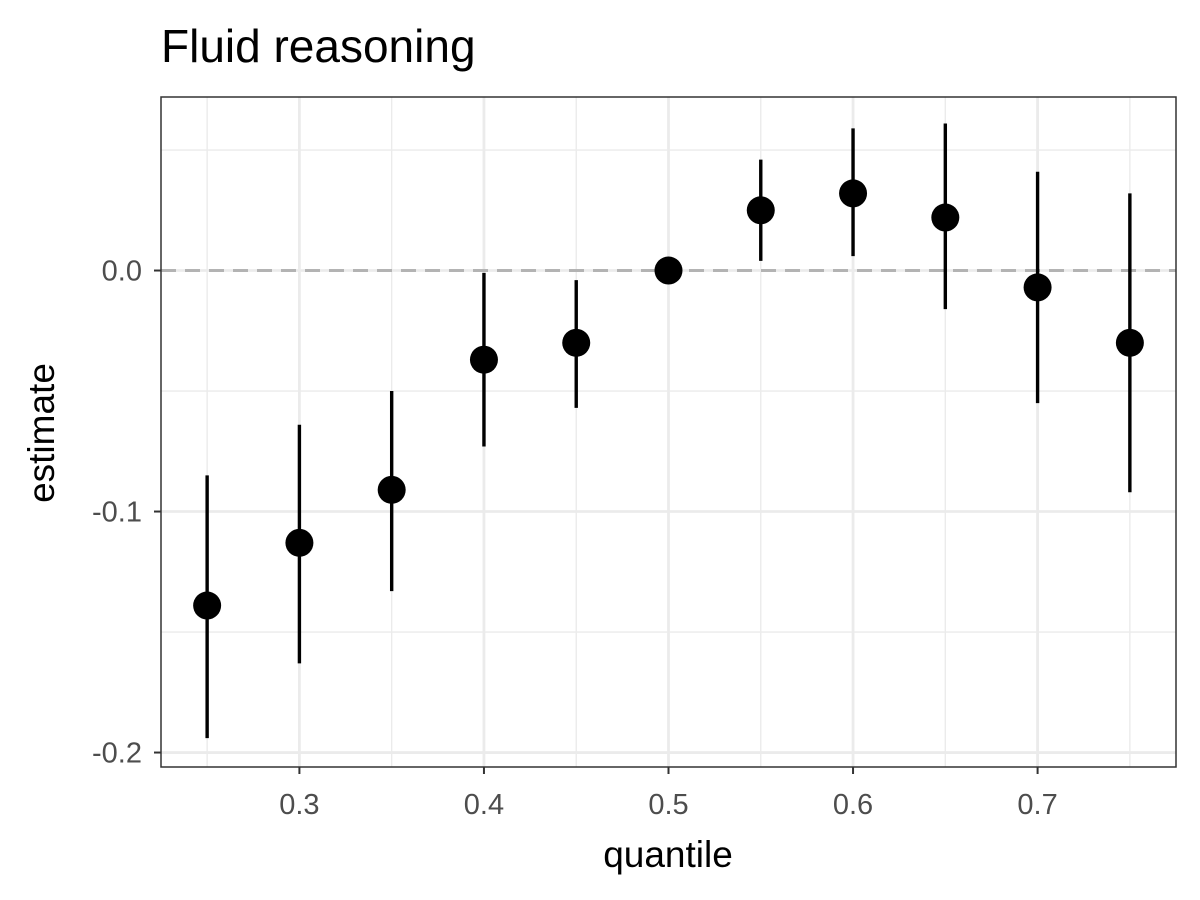 The width and height of the screenshot is (1200, 900). What do you see at coordinates (122, 272) in the screenshot?
I see `y-tick-label: 0.0` at bounding box center [122, 272].